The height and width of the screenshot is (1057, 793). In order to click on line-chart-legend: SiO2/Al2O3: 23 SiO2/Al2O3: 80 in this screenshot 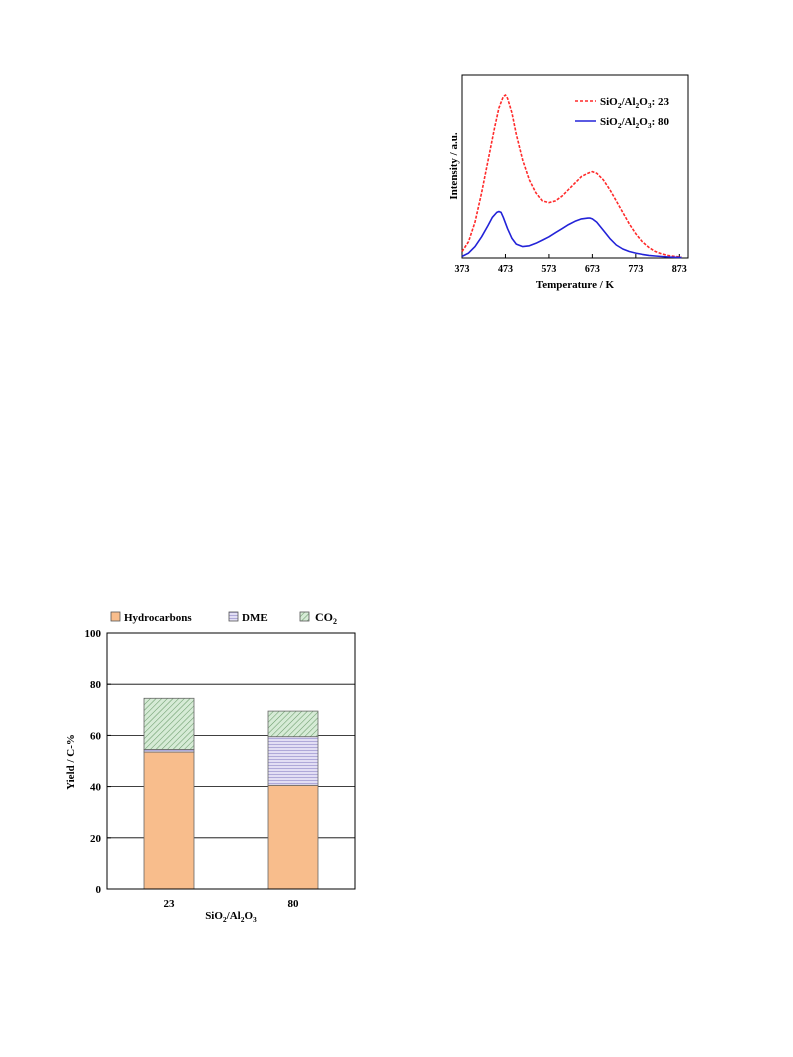, I will do `click(622, 113)`.